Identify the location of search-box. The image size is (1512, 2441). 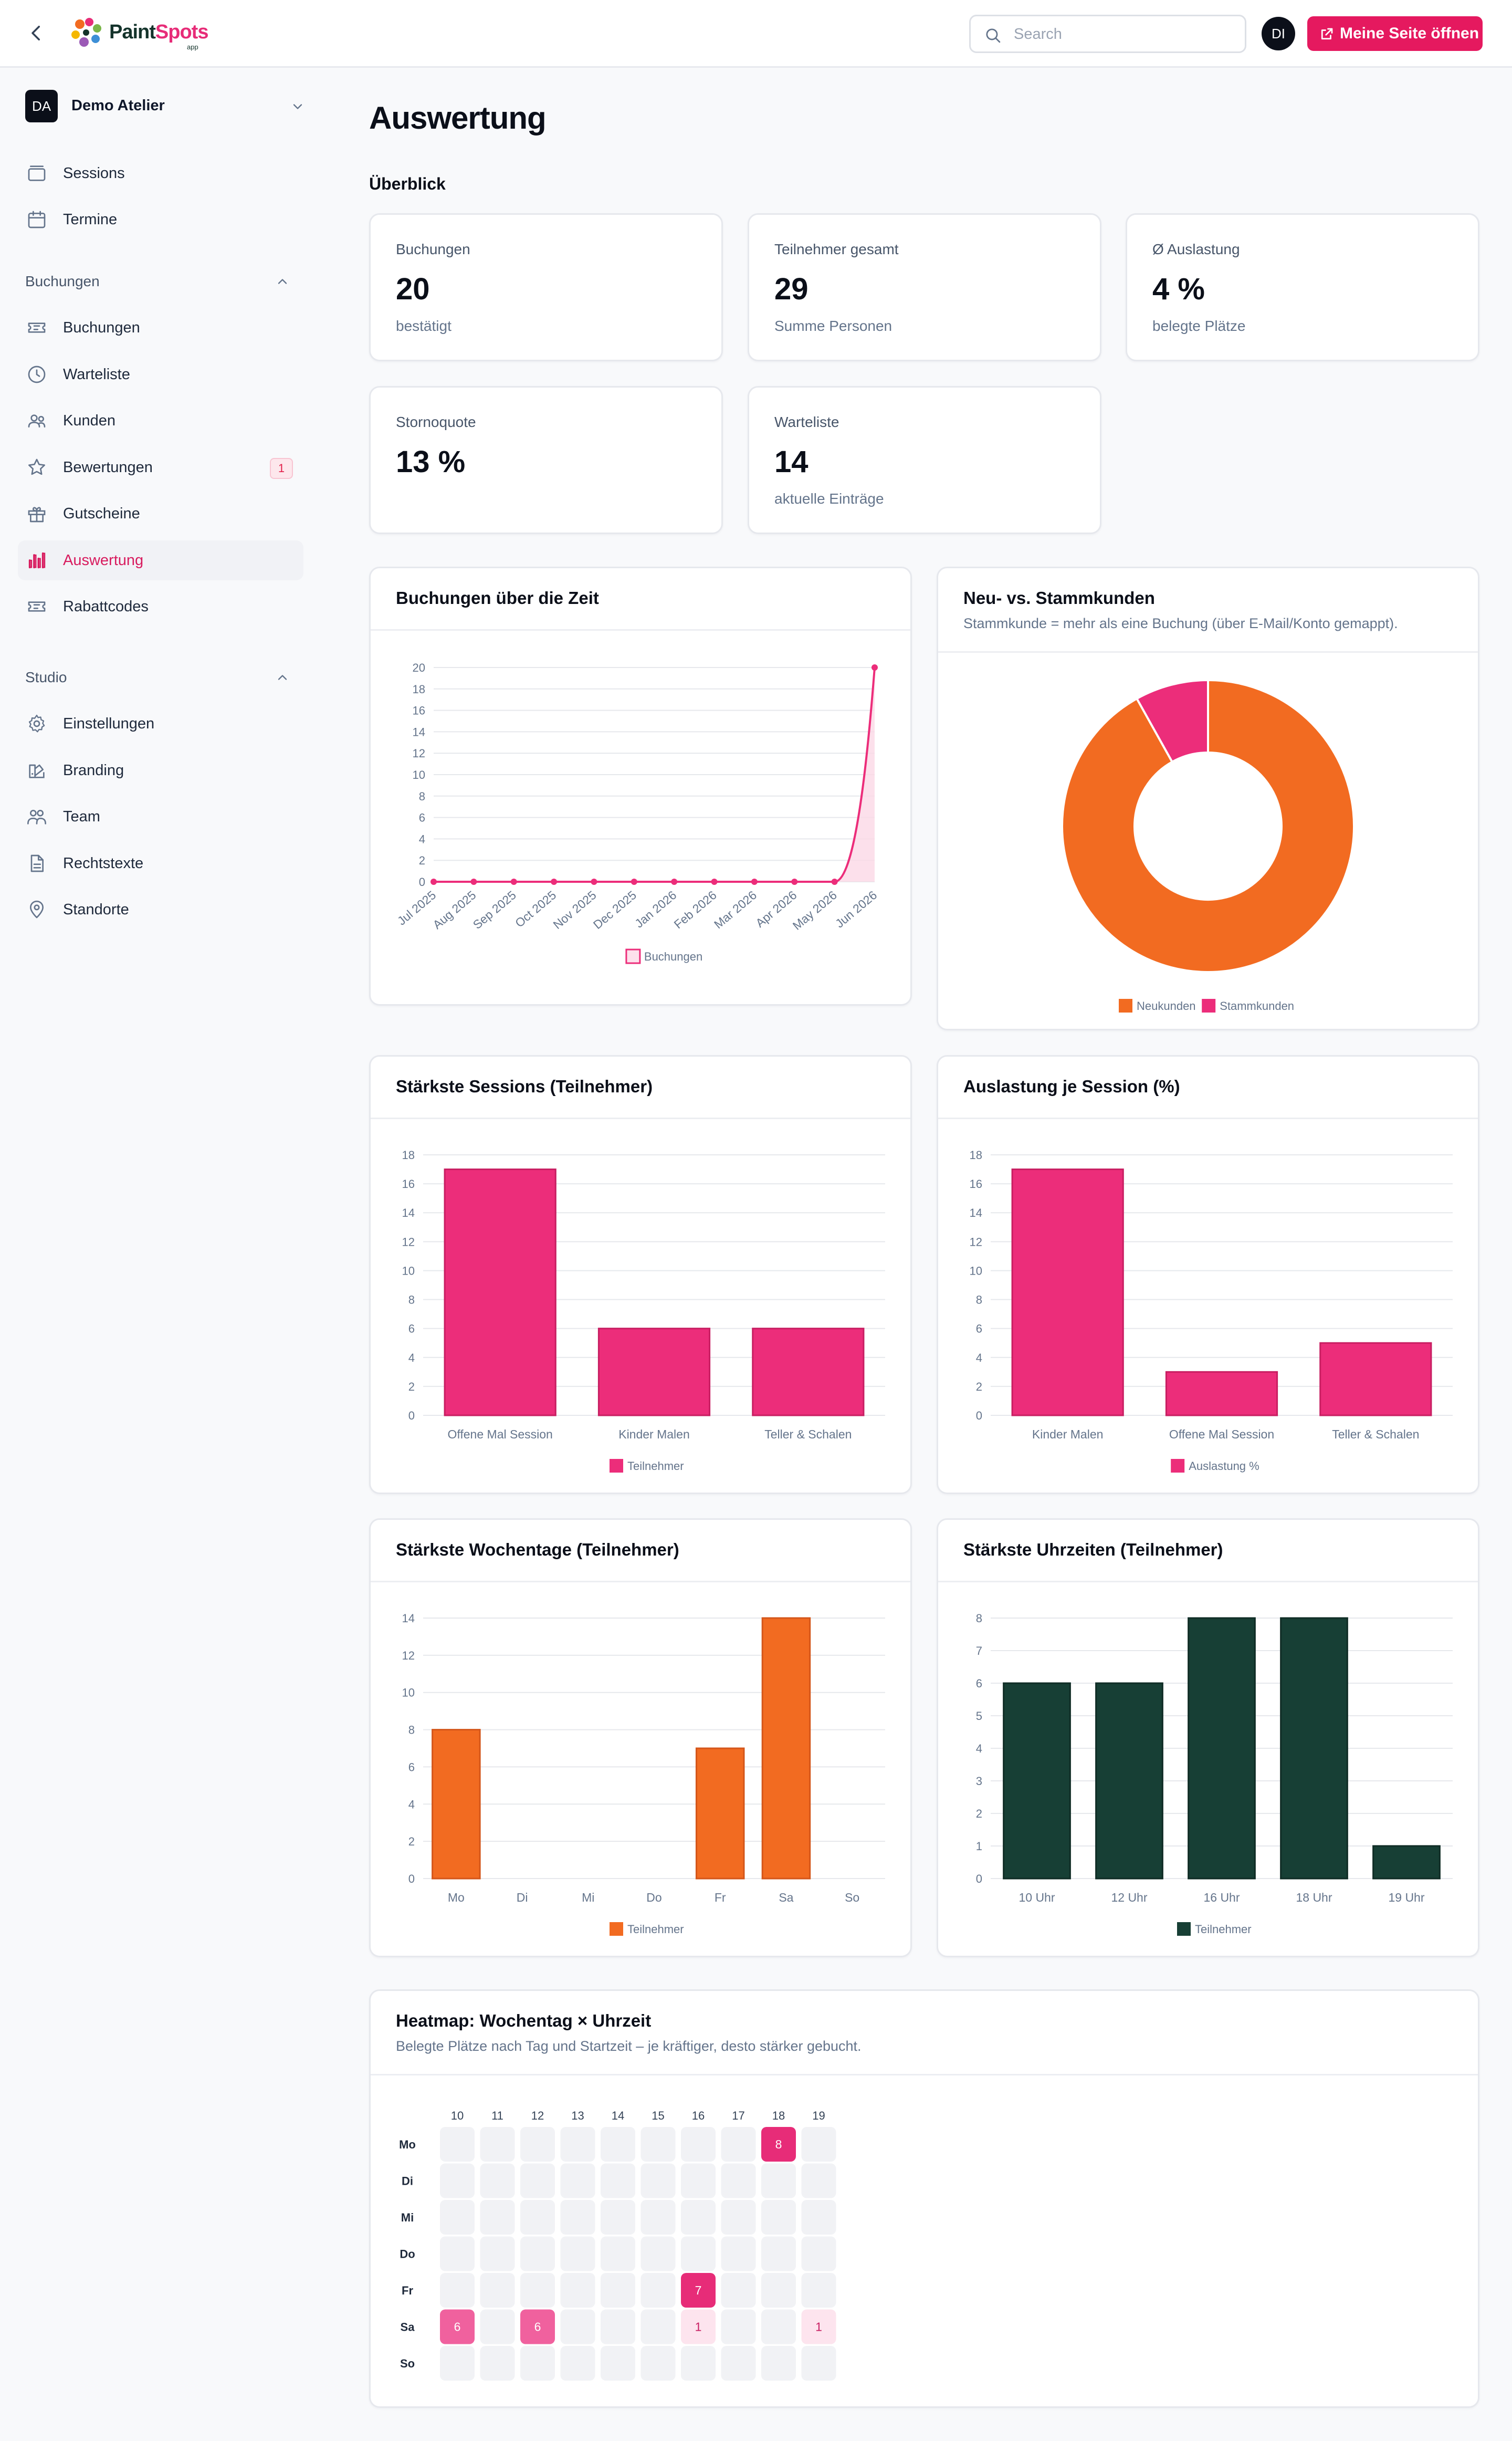
(1107, 34).